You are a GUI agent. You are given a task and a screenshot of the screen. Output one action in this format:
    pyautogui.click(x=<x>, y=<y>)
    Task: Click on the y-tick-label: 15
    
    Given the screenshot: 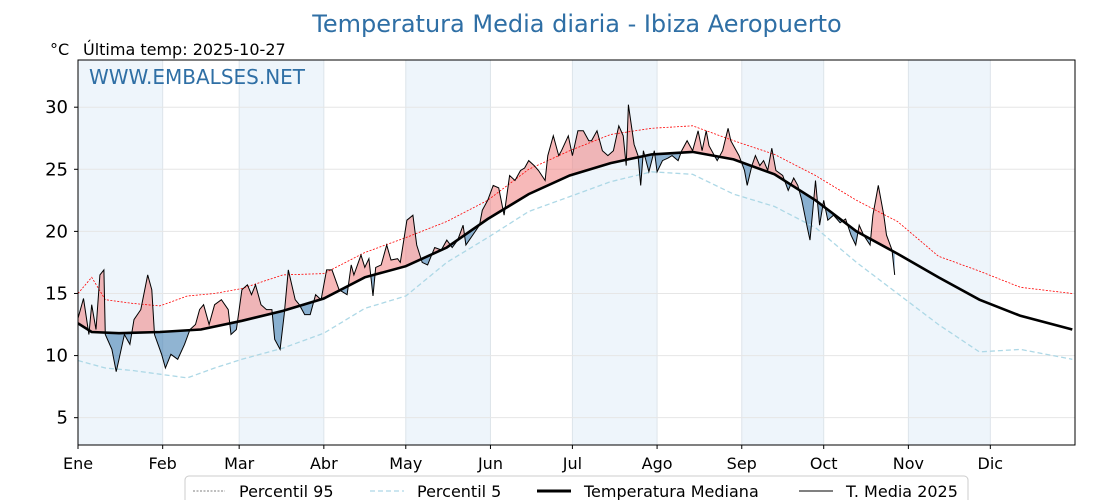 What is the action you would take?
    pyautogui.click(x=56, y=293)
    